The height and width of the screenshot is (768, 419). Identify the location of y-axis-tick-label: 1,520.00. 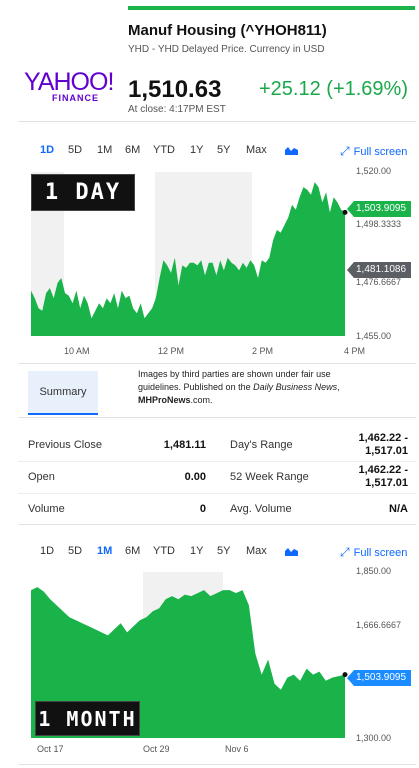
(374, 171).